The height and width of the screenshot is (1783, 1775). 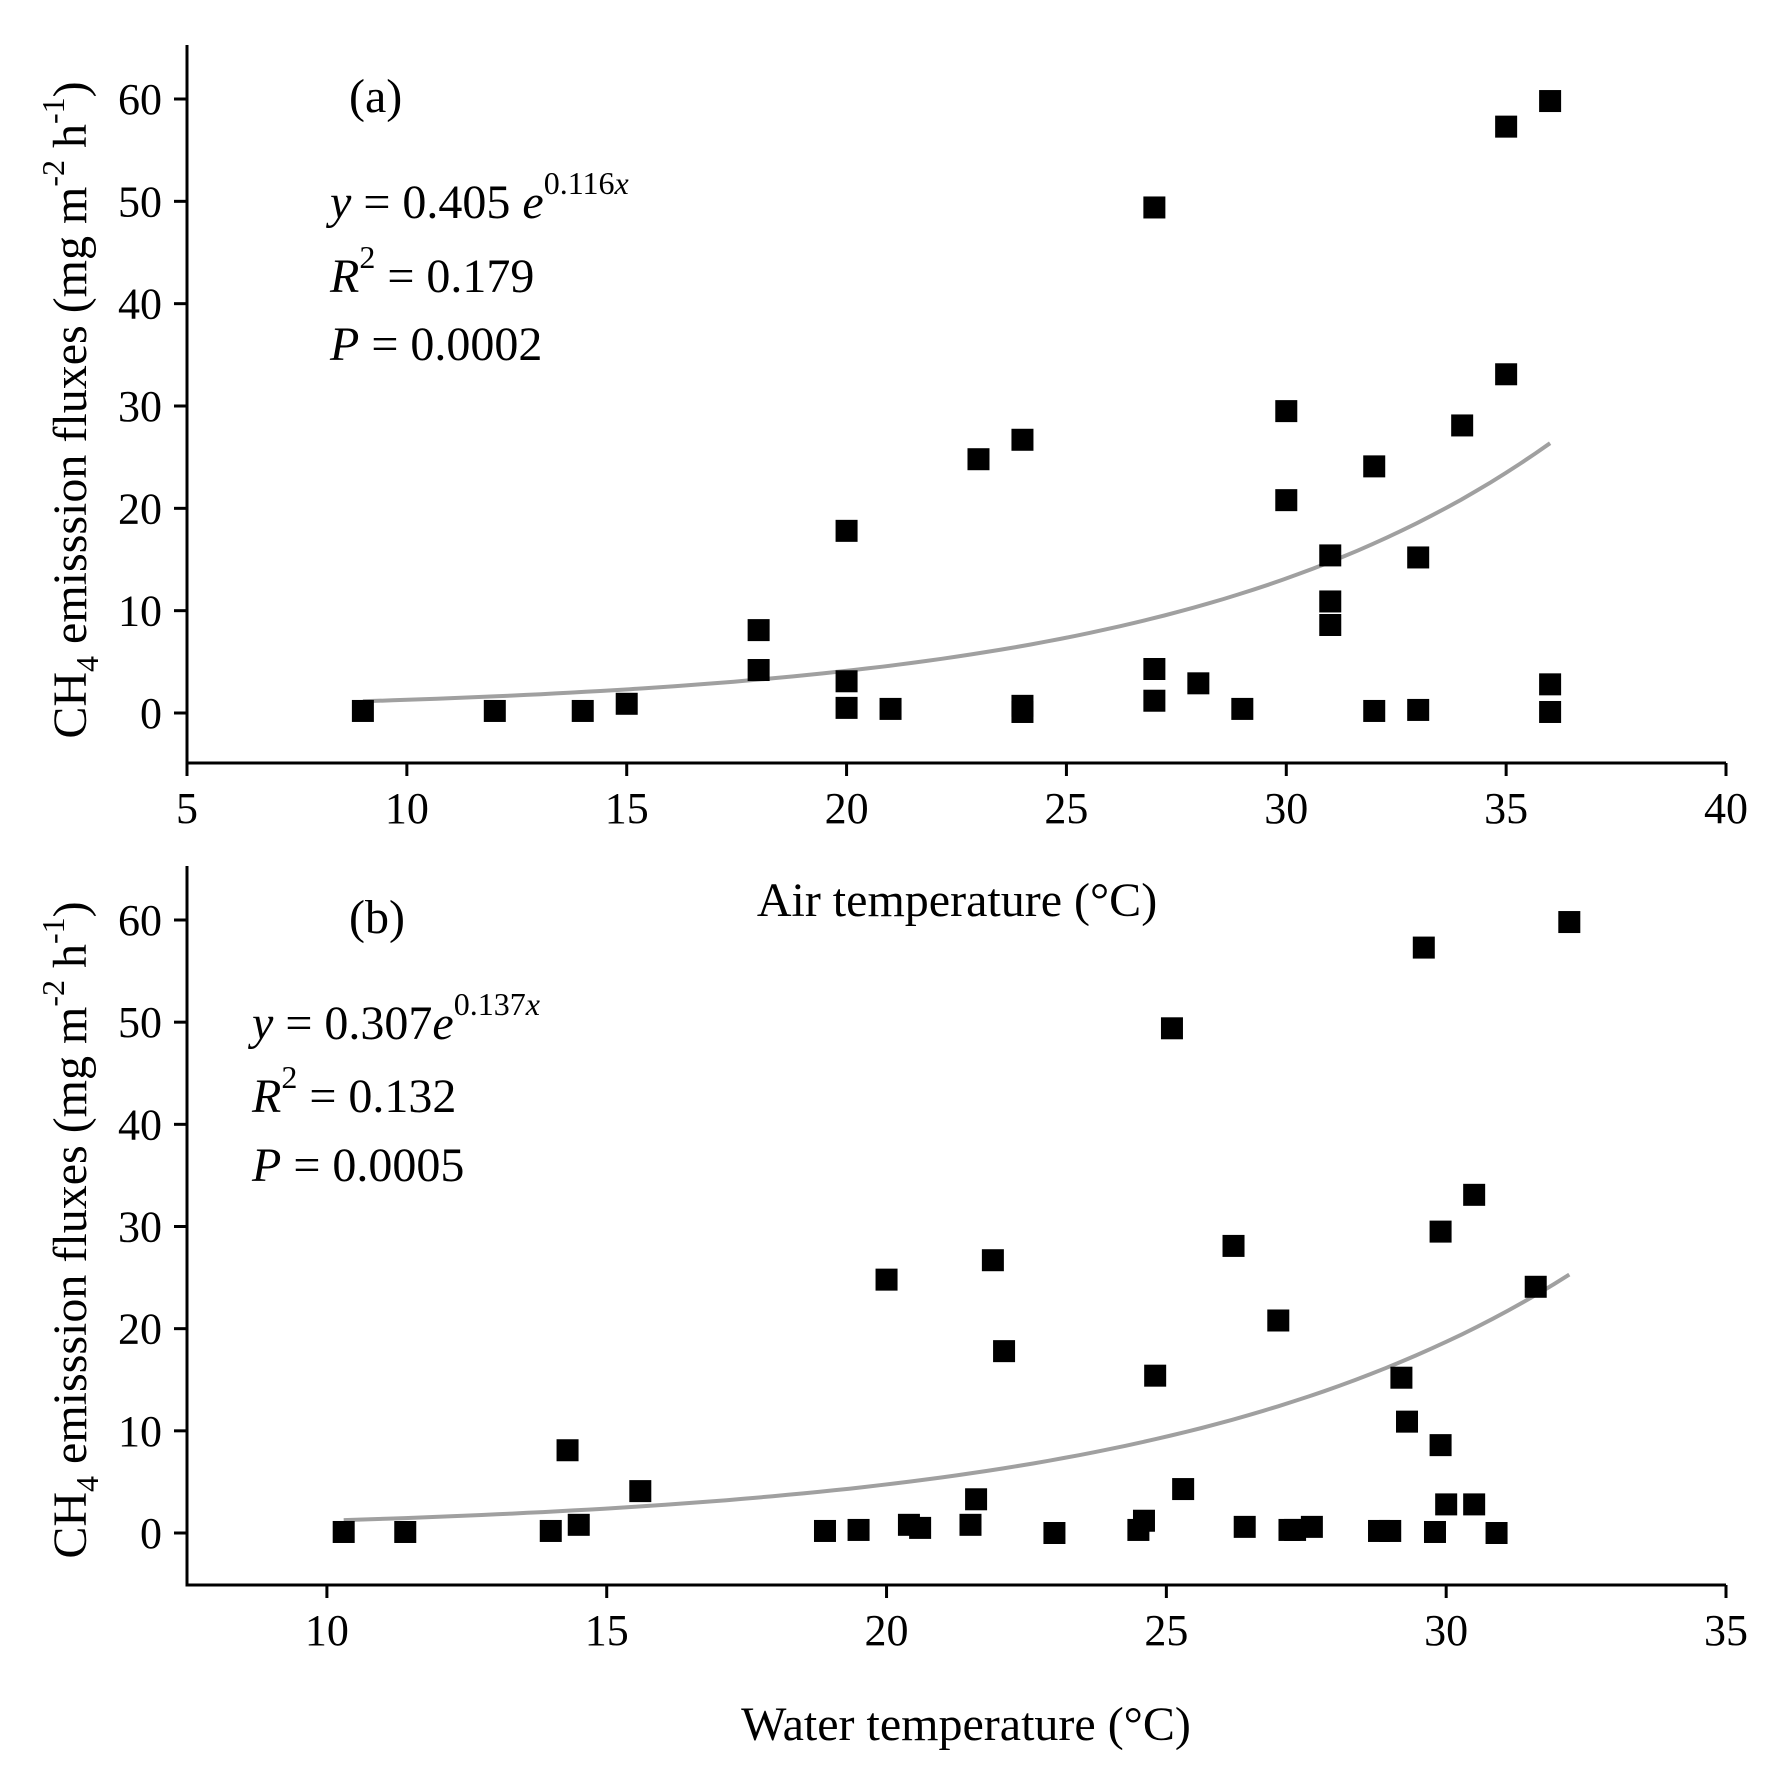 I want to click on panel-b-y-tick-label: 60, so click(x=140, y=920).